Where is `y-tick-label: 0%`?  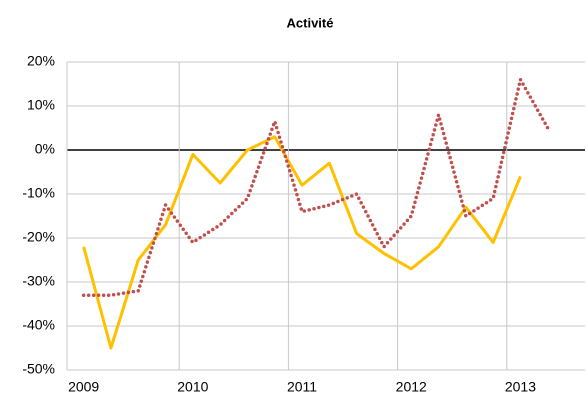
y-tick-label: 0% is located at coordinates (45, 149).